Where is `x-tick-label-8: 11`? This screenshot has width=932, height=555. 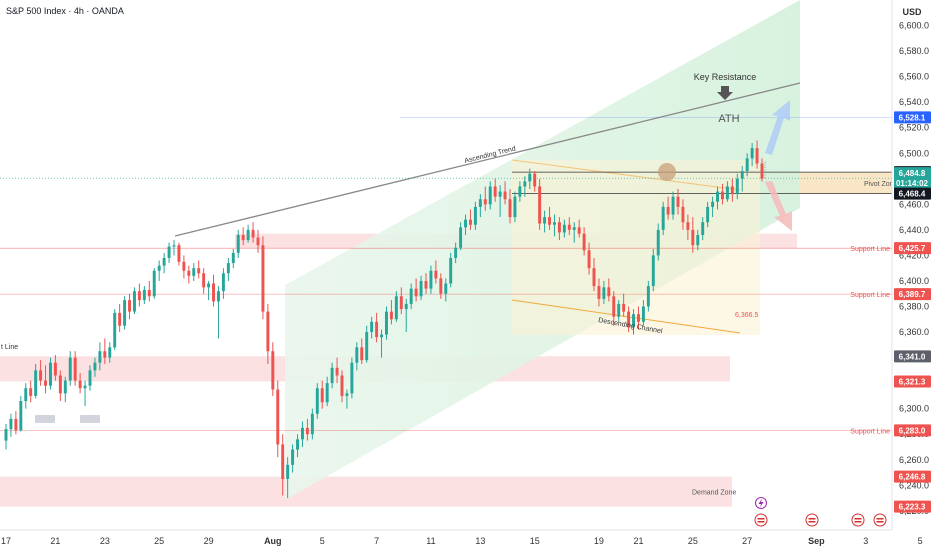 x-tick-label-8: 11 is located at coordinates (430, 541).